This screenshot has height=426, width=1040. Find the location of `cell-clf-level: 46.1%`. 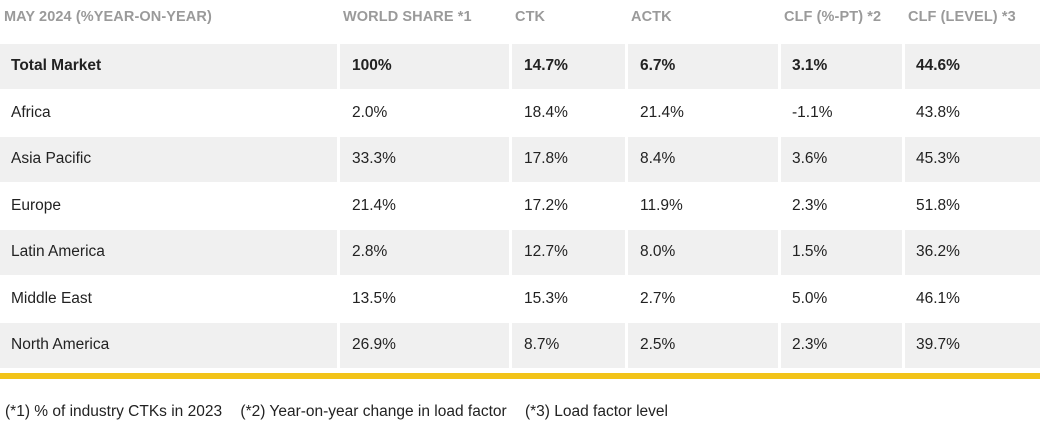

cell-clf-level: 46.1% is located at coordinates (938, 298).